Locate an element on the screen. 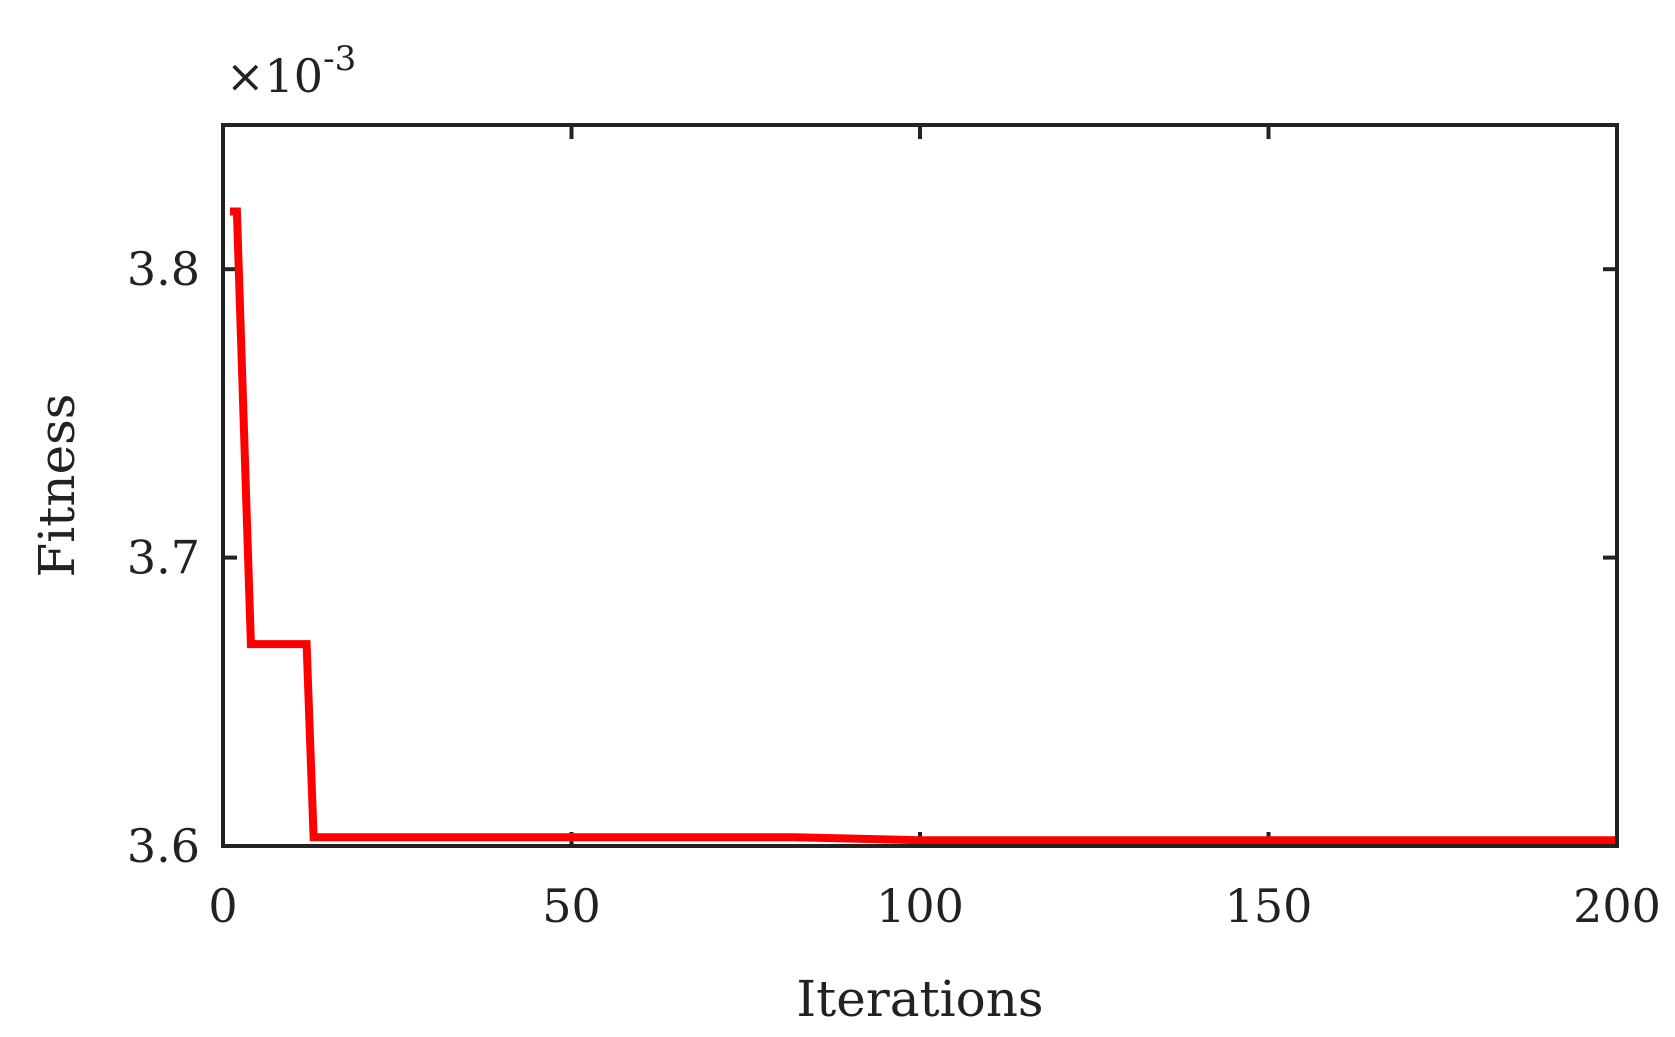 This screenshot has width=1675, height=1037. y-axis-exponent-label: ×10⁻³ is located at coordinates (291, 71).